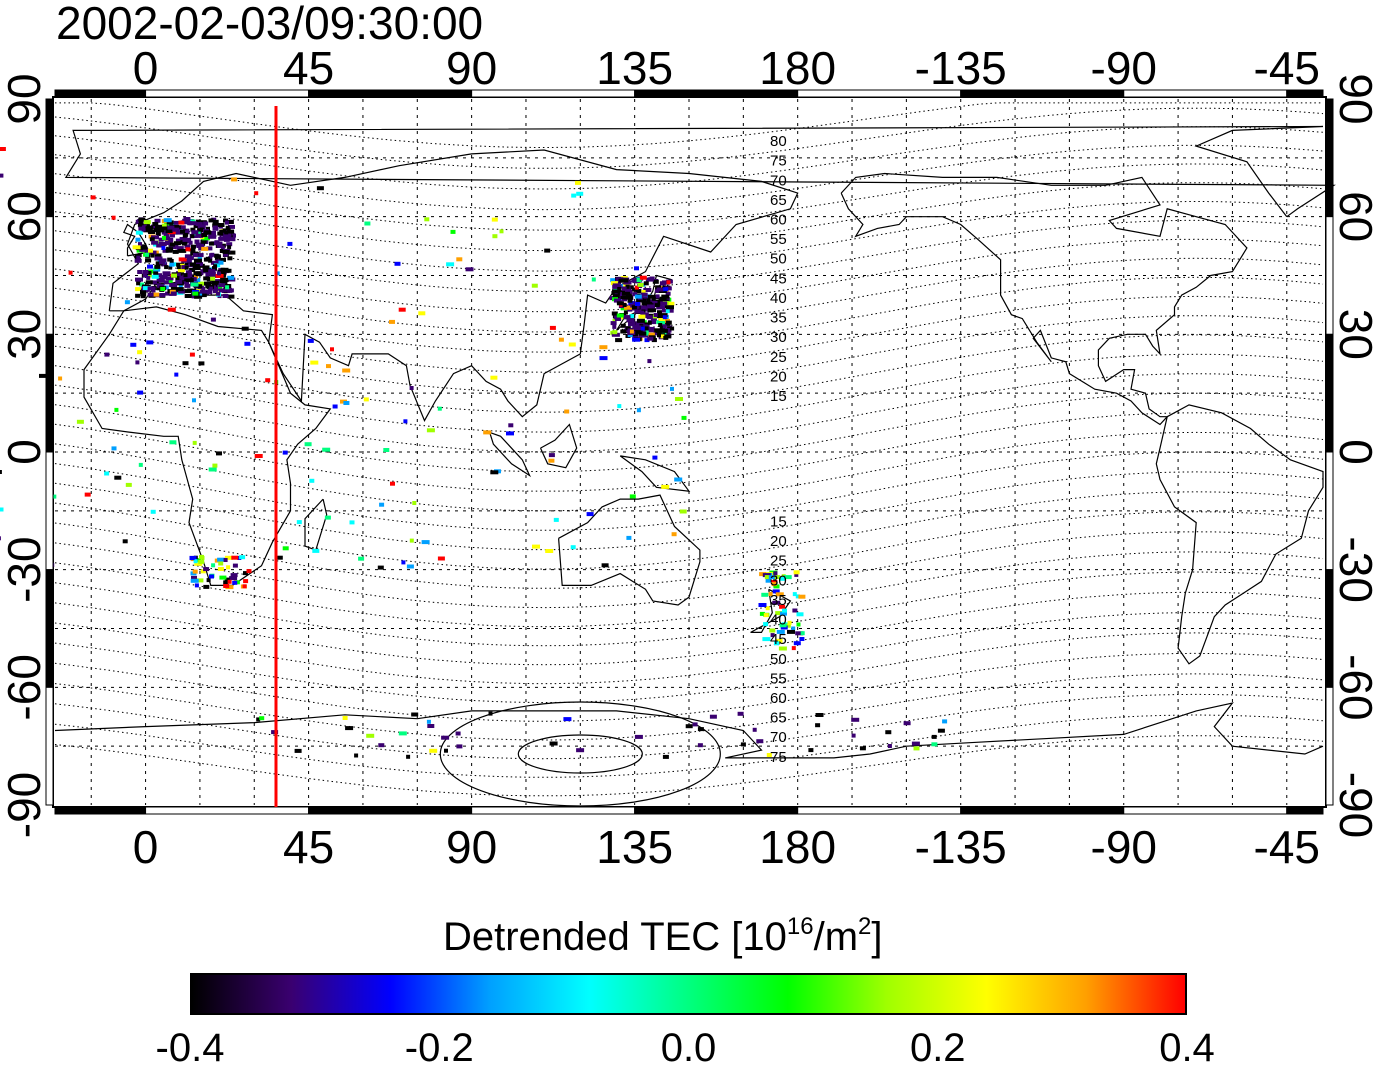 Image resolution: width=1376 pixels, height=1070 pixels. I want to click on contour-label: 35, so click(778, 318).